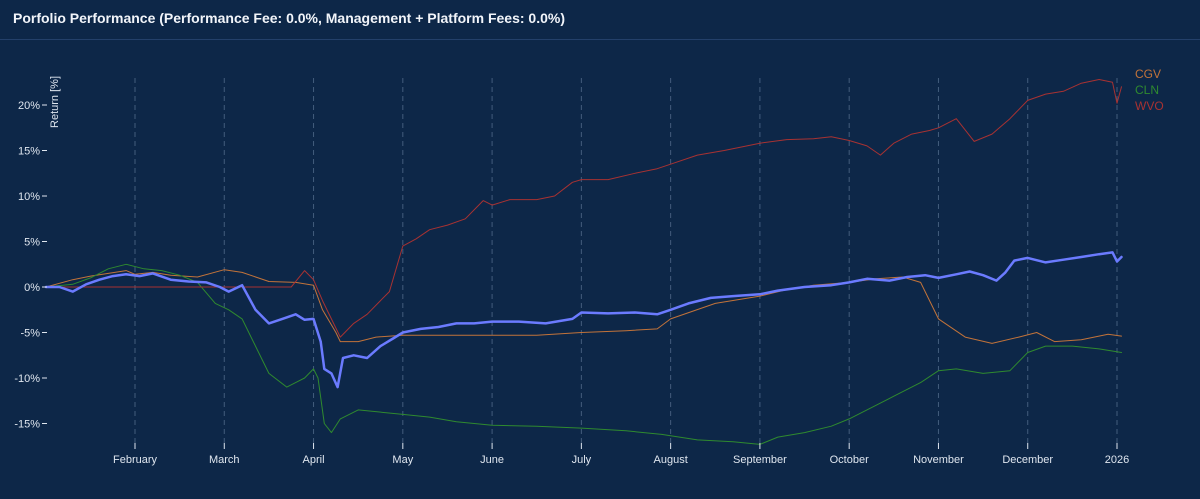 Image resolution: width=1200 pixels, height=499 pixels. Describe the element at coordinates (29, 152) in the screenshot. I see `y-tick-label-1: 15%` at that location.